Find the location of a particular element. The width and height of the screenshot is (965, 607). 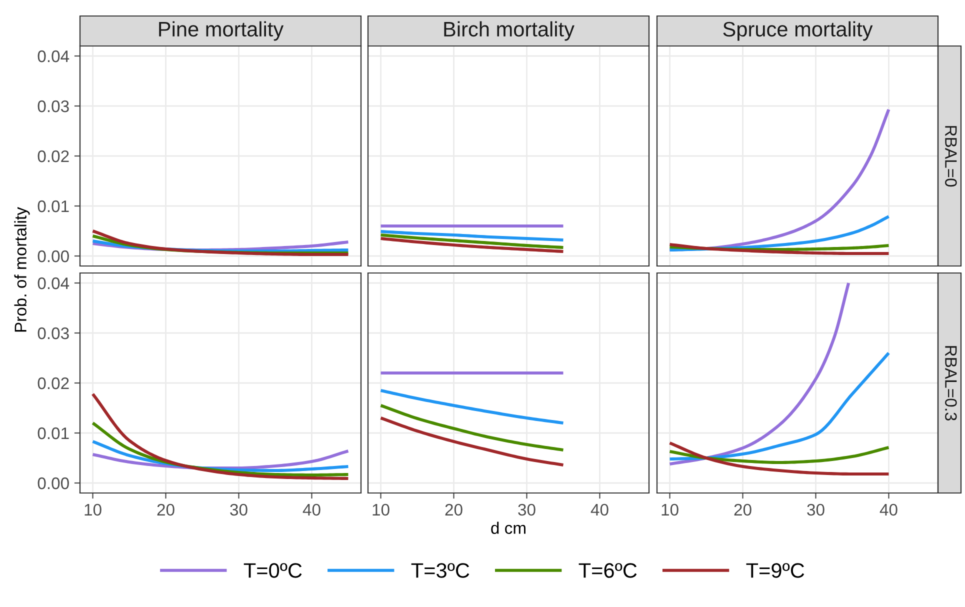

chart-title: Spruce mortality is located at coordinates (798, 31).